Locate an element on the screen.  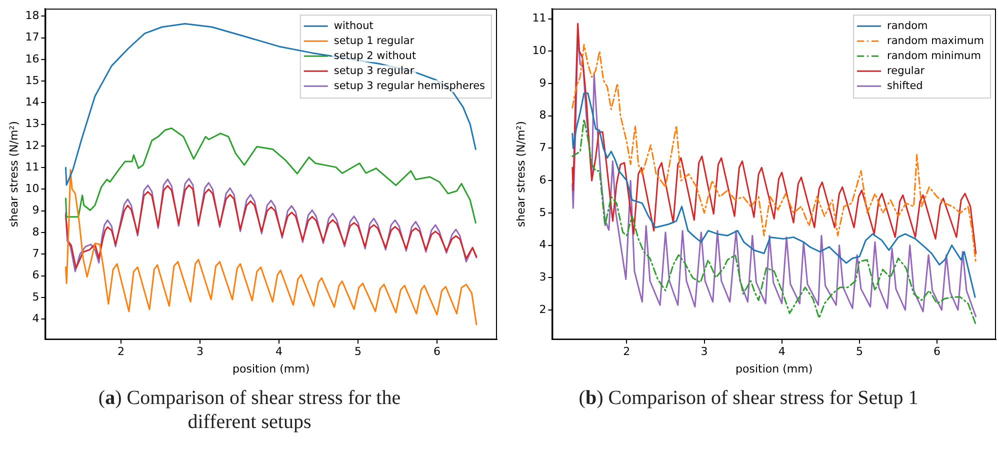
y-tick-label: 2 is located at coordinates (542, 309).